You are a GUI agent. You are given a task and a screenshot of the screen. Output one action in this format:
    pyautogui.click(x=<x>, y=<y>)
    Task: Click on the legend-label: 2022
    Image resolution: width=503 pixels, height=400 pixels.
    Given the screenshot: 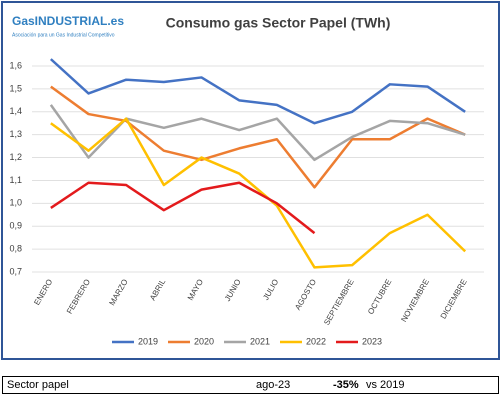 What is the action you would take?
    pyautogui.click(x=316, y=341)
    